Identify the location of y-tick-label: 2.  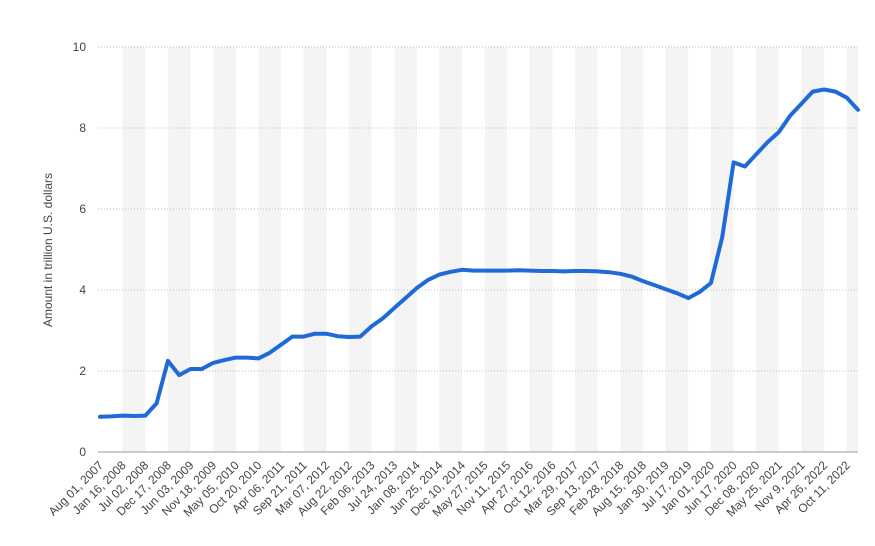
(82, 371).